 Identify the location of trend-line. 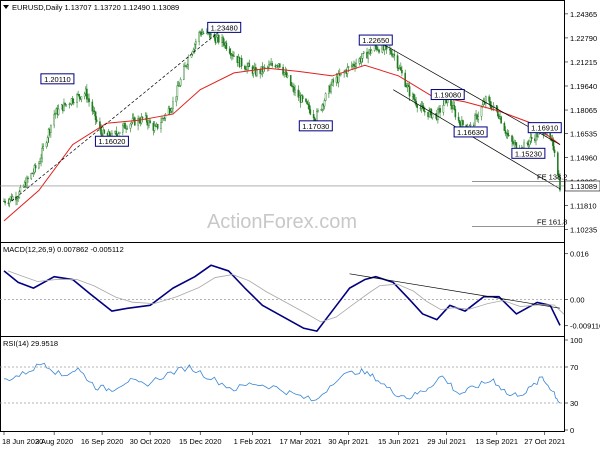
(118, 114).